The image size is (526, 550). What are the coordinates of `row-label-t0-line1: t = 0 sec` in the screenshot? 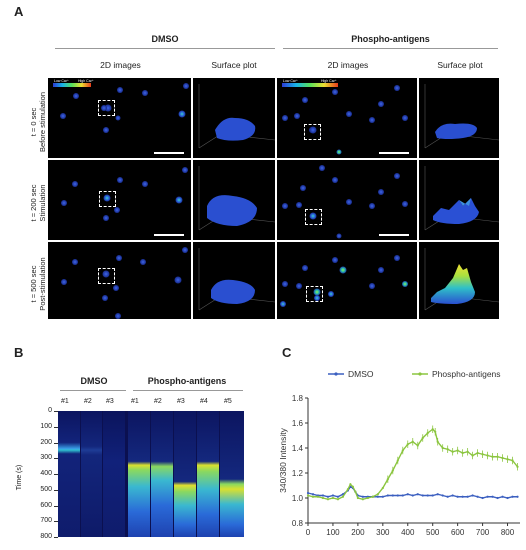 It's located at (33, 122).